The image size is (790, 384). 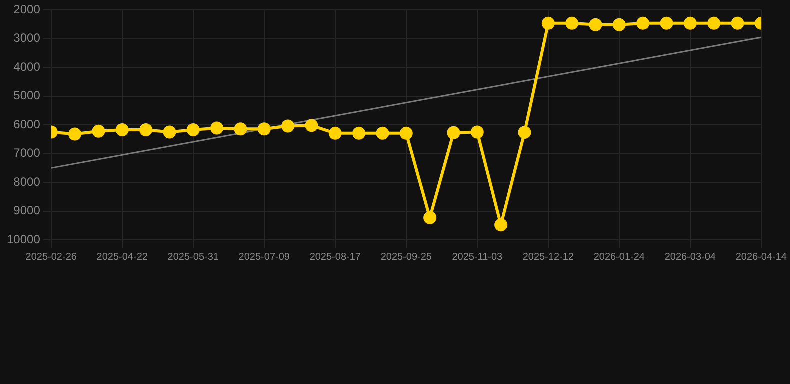 I want to click on y-tick-label: 2000, so click(x=27, y=9).